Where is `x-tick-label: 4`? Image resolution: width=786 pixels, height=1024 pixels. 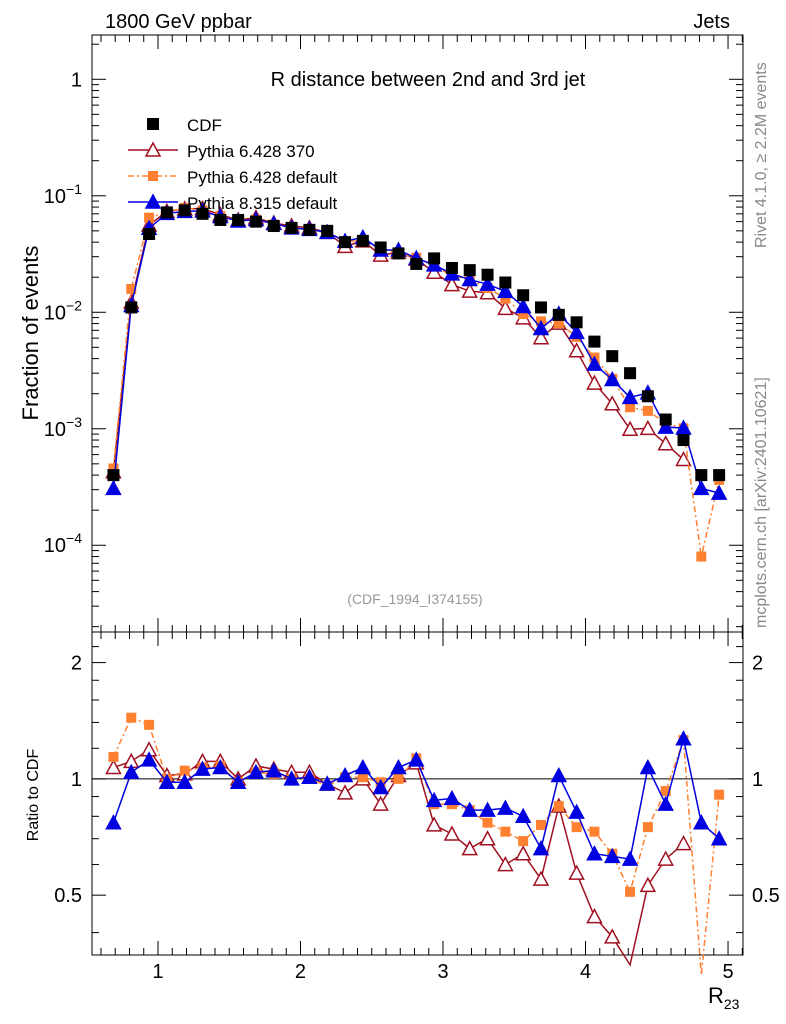 x-tick-label: 4 is located at coordinates (585, 972).